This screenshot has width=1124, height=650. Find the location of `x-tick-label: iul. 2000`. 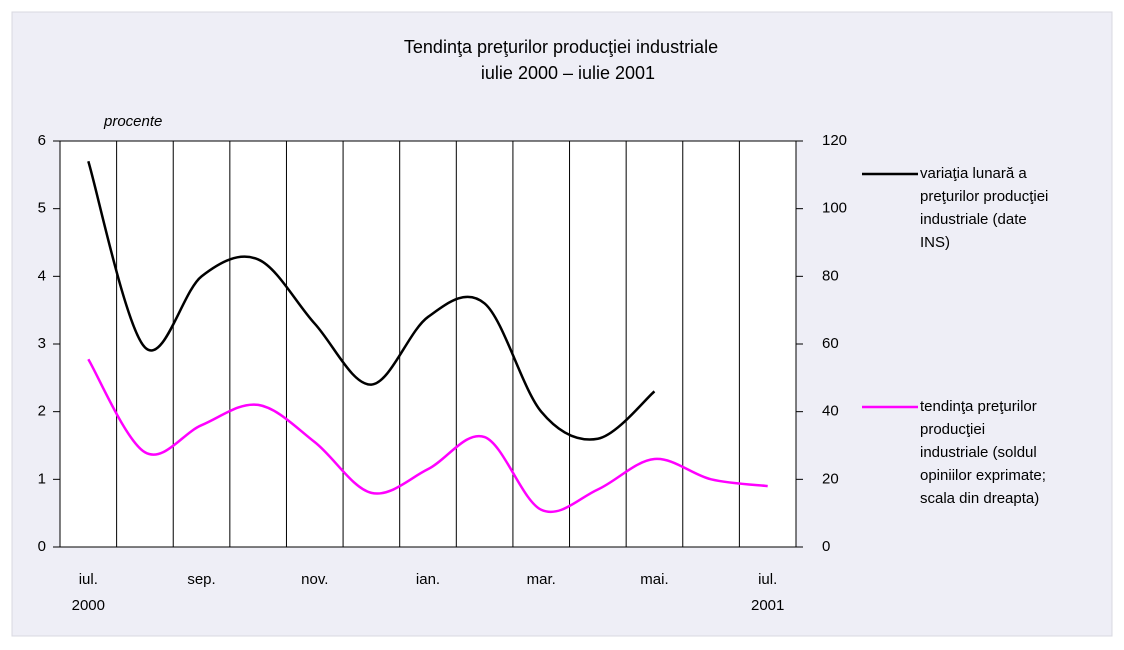

x-tick-label: iul. 2000 is located at coordinates (88, 592).